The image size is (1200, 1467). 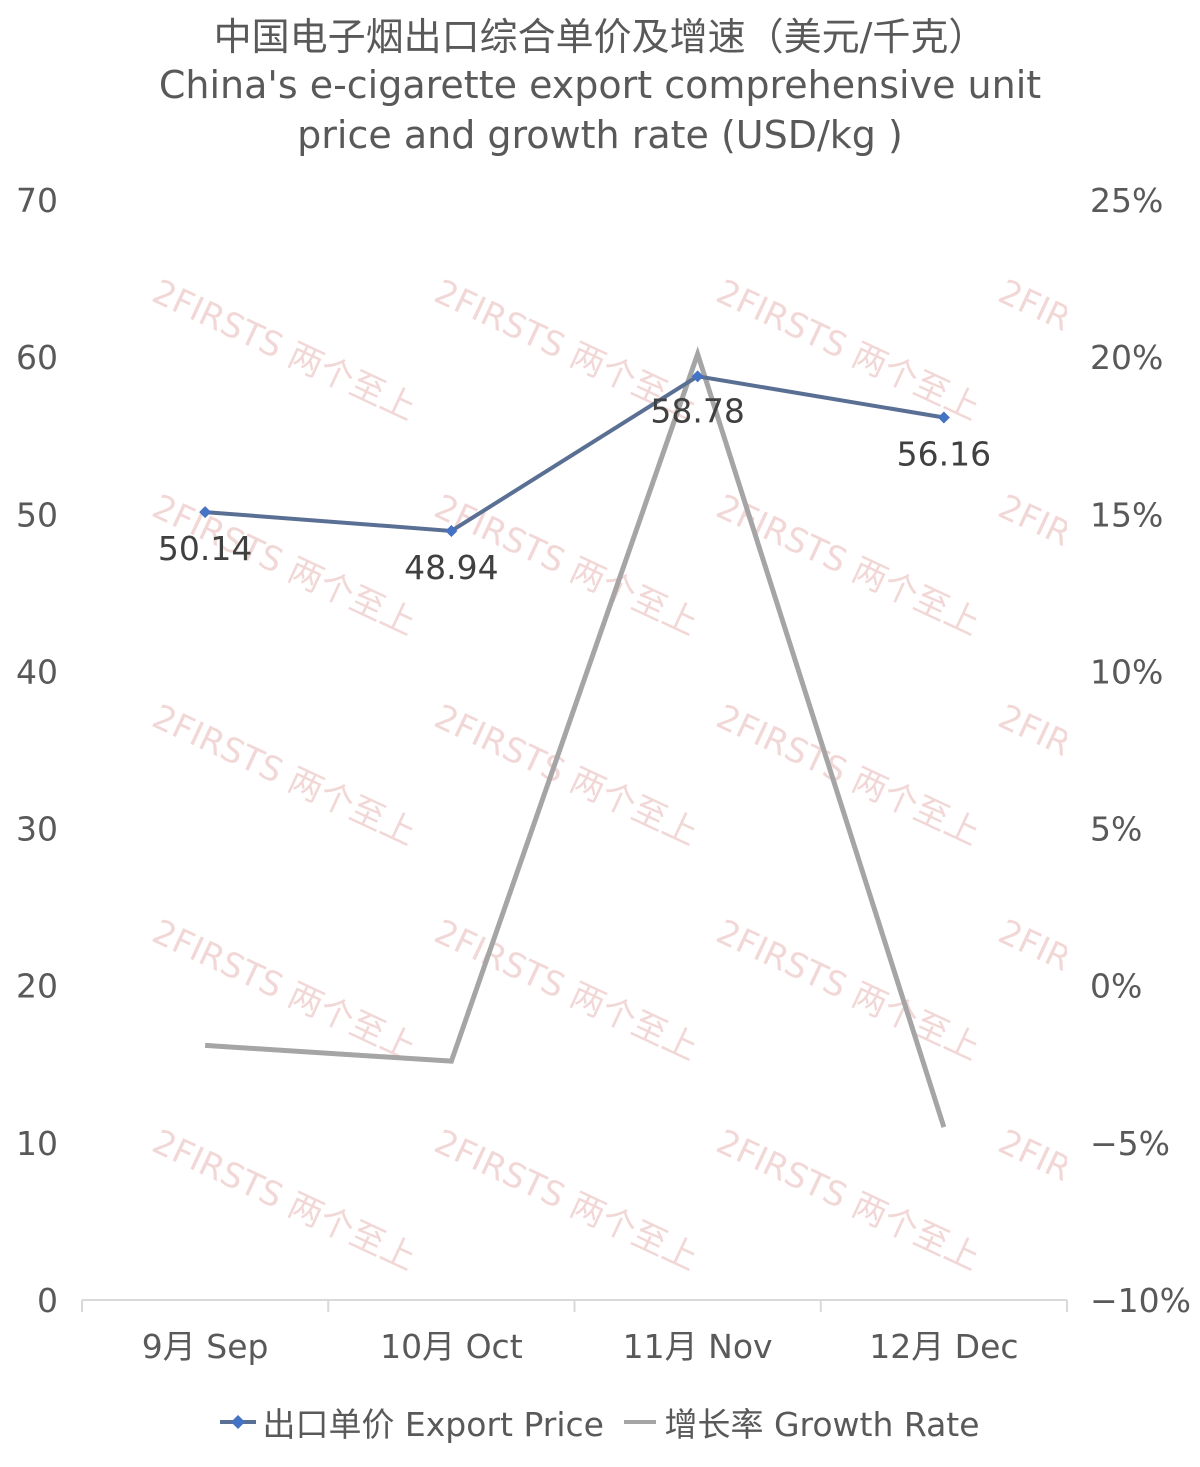 I want to click on series-export-price-line, so click(x=574, y=453).